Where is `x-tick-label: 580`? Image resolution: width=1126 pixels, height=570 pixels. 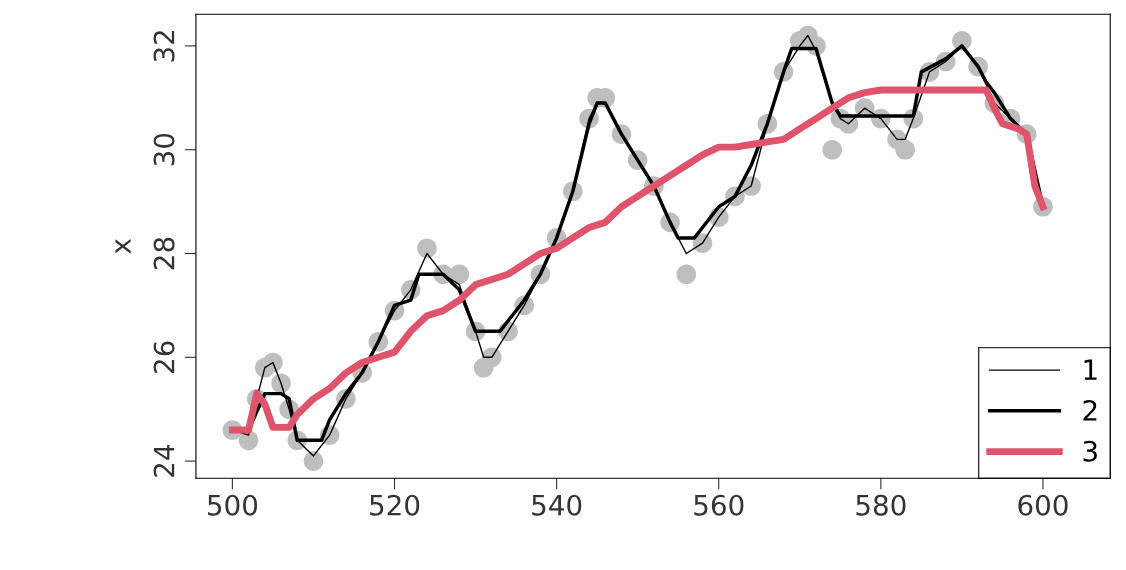 x-tick-label: 580 is located at coordinates (881, 505).